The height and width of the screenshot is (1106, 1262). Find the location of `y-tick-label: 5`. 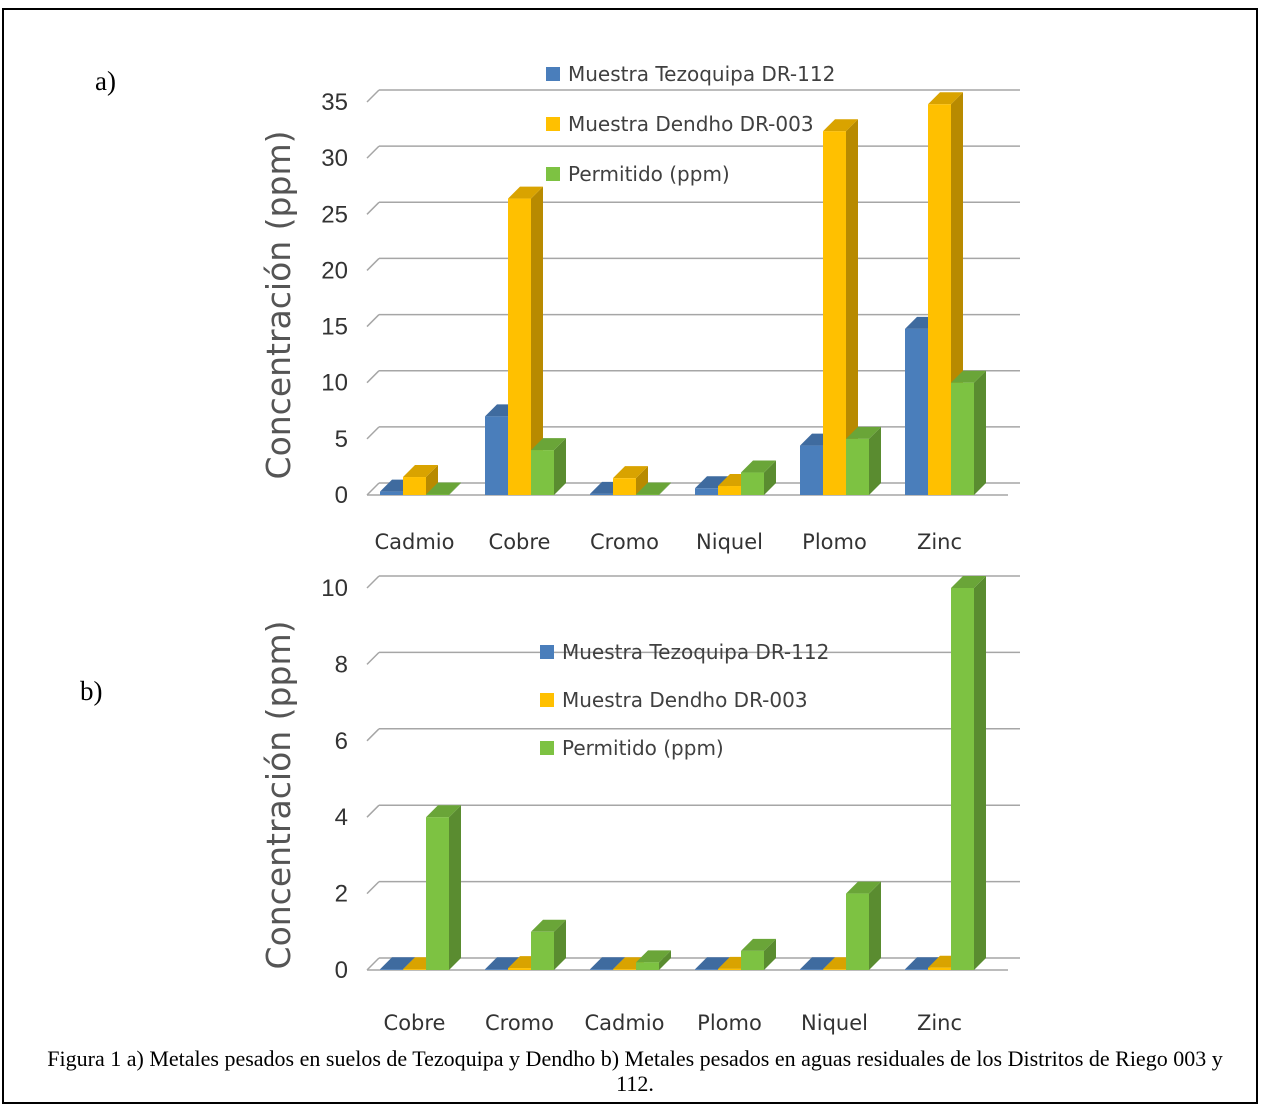

y-tick-label: 5 is located at coordinates (341, 439).